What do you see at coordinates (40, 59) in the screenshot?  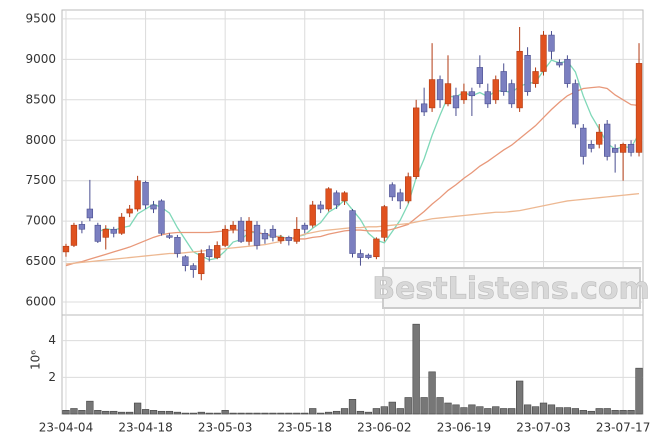 I see `y-tick-label: 9000` at bounding box center [40, 59].